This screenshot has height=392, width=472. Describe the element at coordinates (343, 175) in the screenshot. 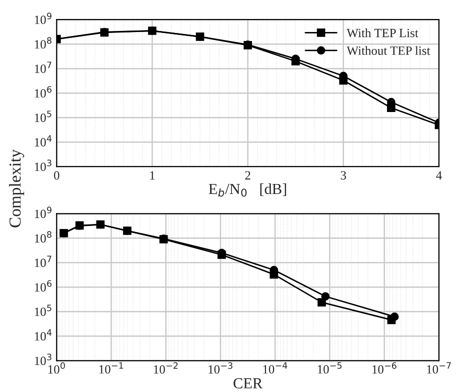

I see `x-tick-label: 3` at that location.